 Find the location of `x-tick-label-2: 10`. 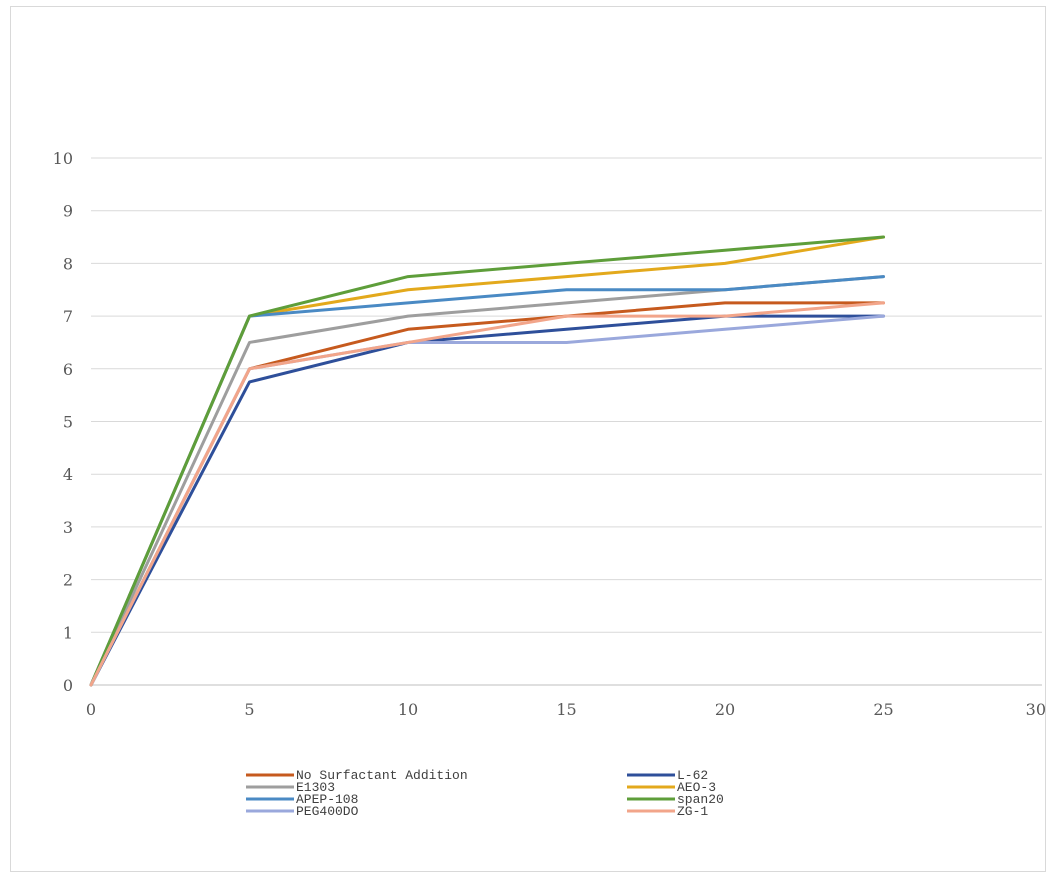

x-tick-label-2: 10 is located at coordinates (408, 709).